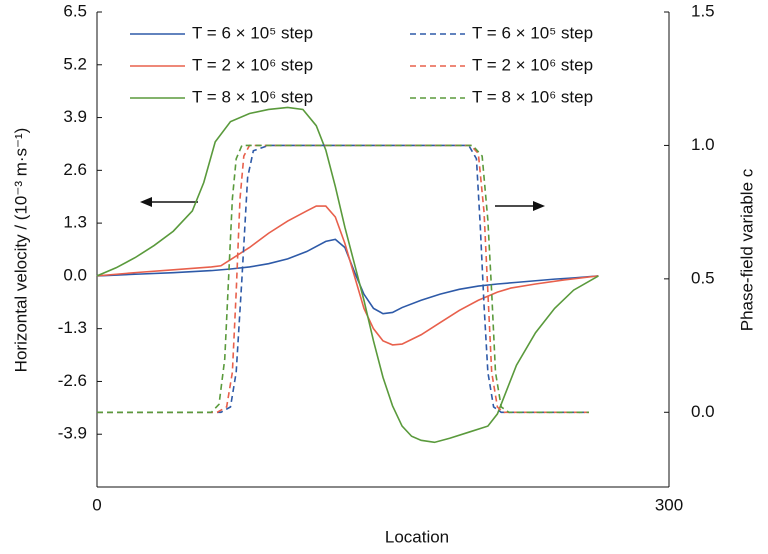 The height and width of the screenshot is (554, 768). What do you see at coordinates (169, 202) in the screenshot?
I see `left-arrow` at bounding box center [169, 202].